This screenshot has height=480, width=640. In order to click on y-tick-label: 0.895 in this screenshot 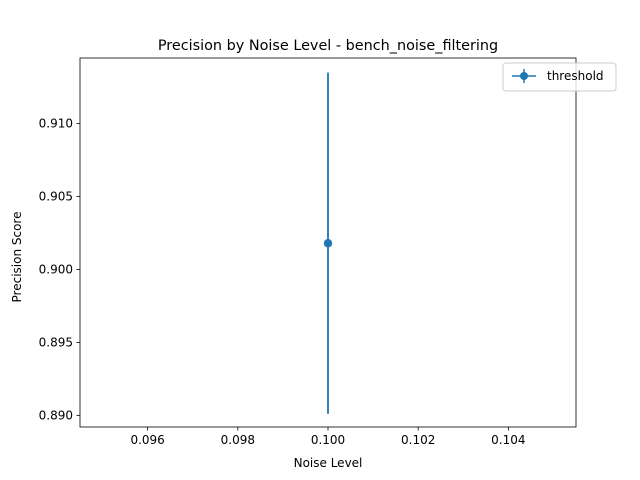, I will do `click(56, 342)`.